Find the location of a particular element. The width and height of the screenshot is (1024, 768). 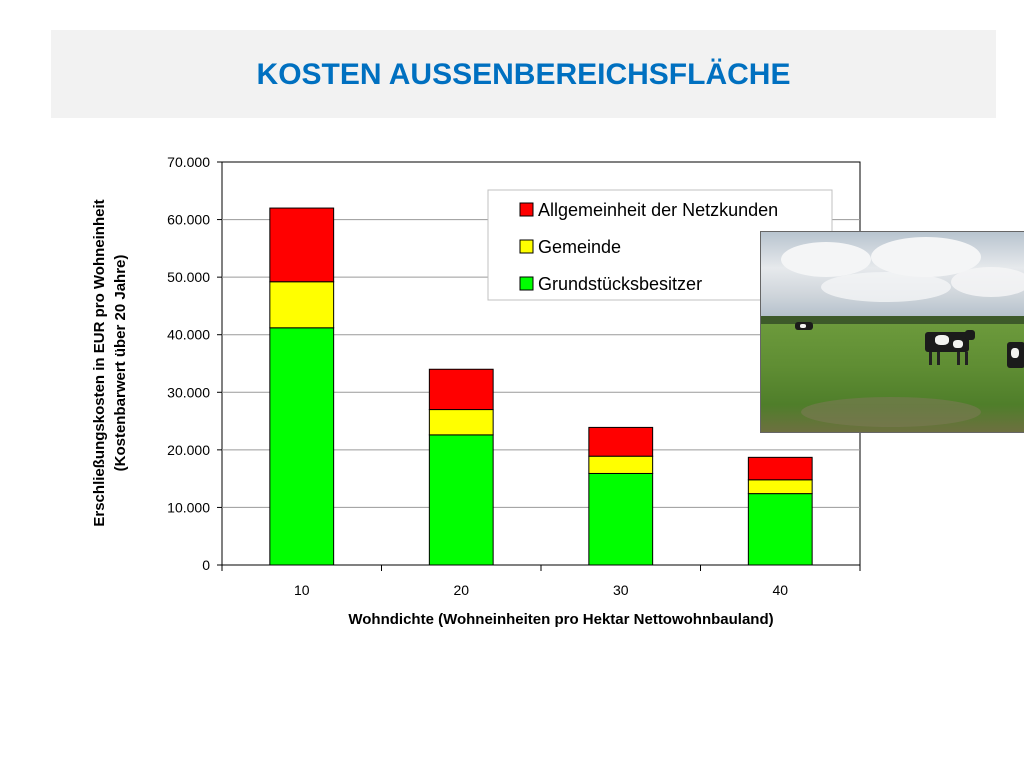

x-tick-label: 40 is located at coordinates (780, 590).